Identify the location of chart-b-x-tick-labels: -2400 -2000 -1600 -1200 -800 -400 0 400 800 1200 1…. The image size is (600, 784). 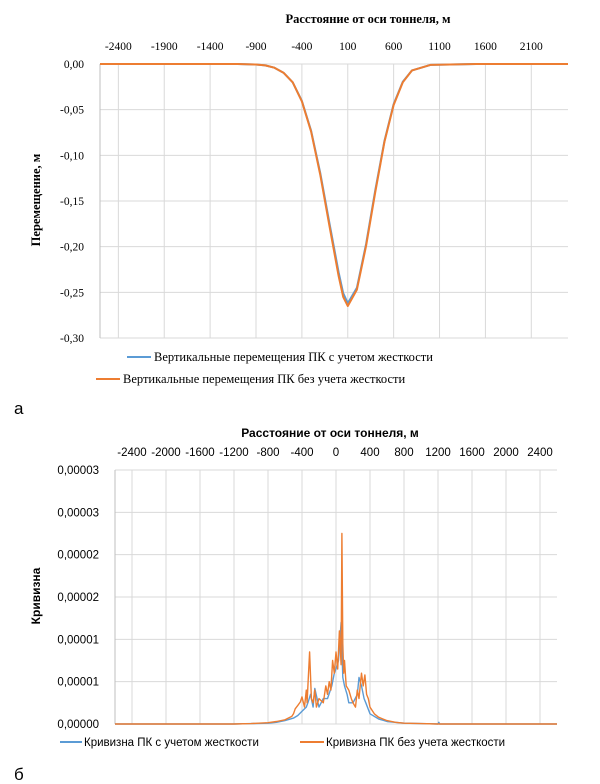
(335, 453).